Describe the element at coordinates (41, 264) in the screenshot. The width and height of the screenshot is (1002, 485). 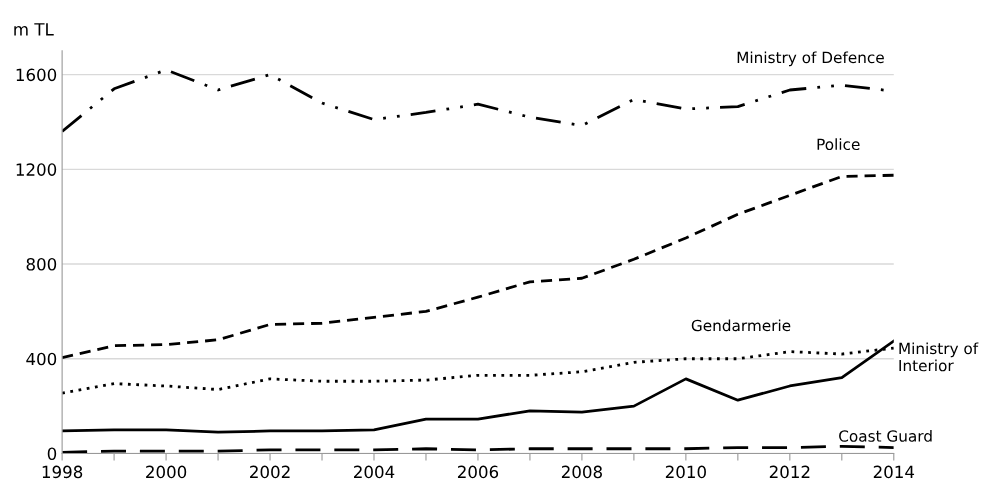
I see `y-tick-label: 800` at that location.